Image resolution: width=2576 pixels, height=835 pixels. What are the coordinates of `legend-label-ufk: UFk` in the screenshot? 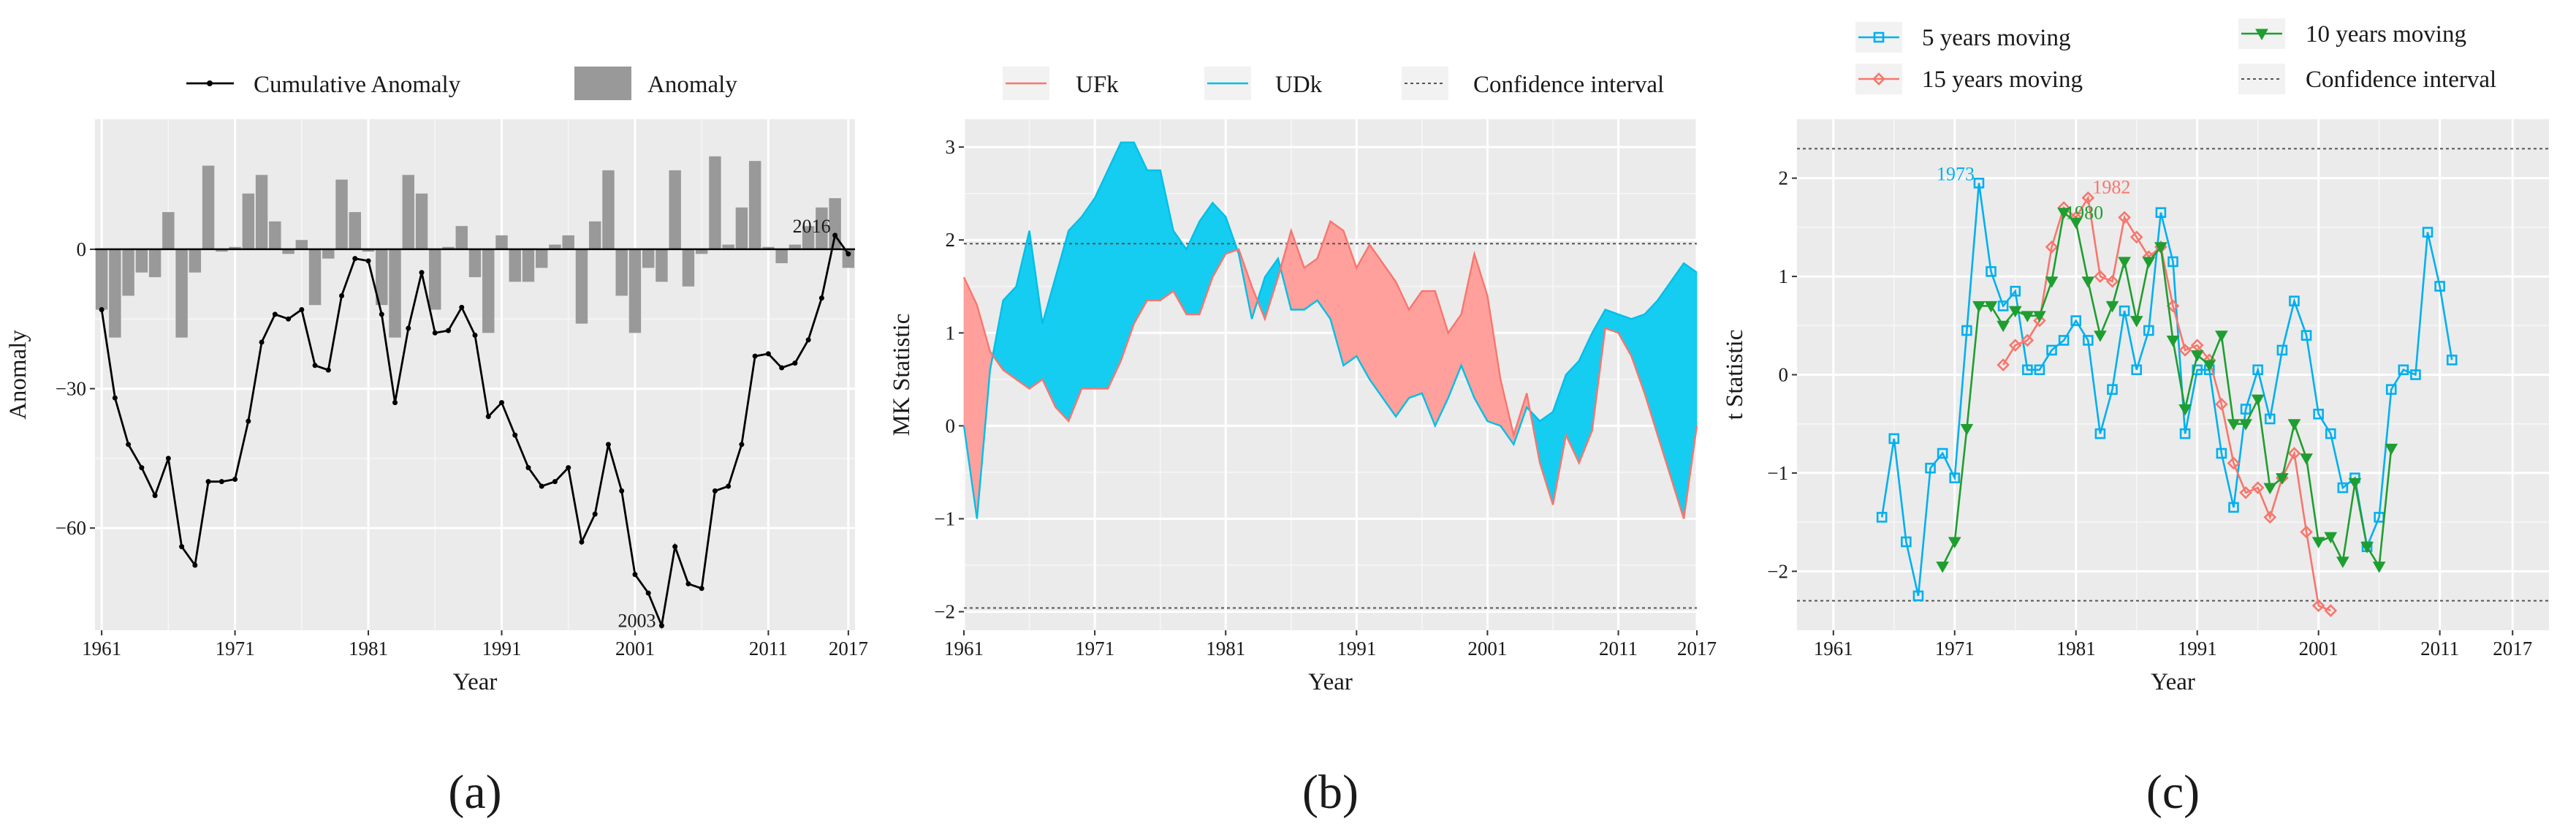 It's located at (1097, 85).